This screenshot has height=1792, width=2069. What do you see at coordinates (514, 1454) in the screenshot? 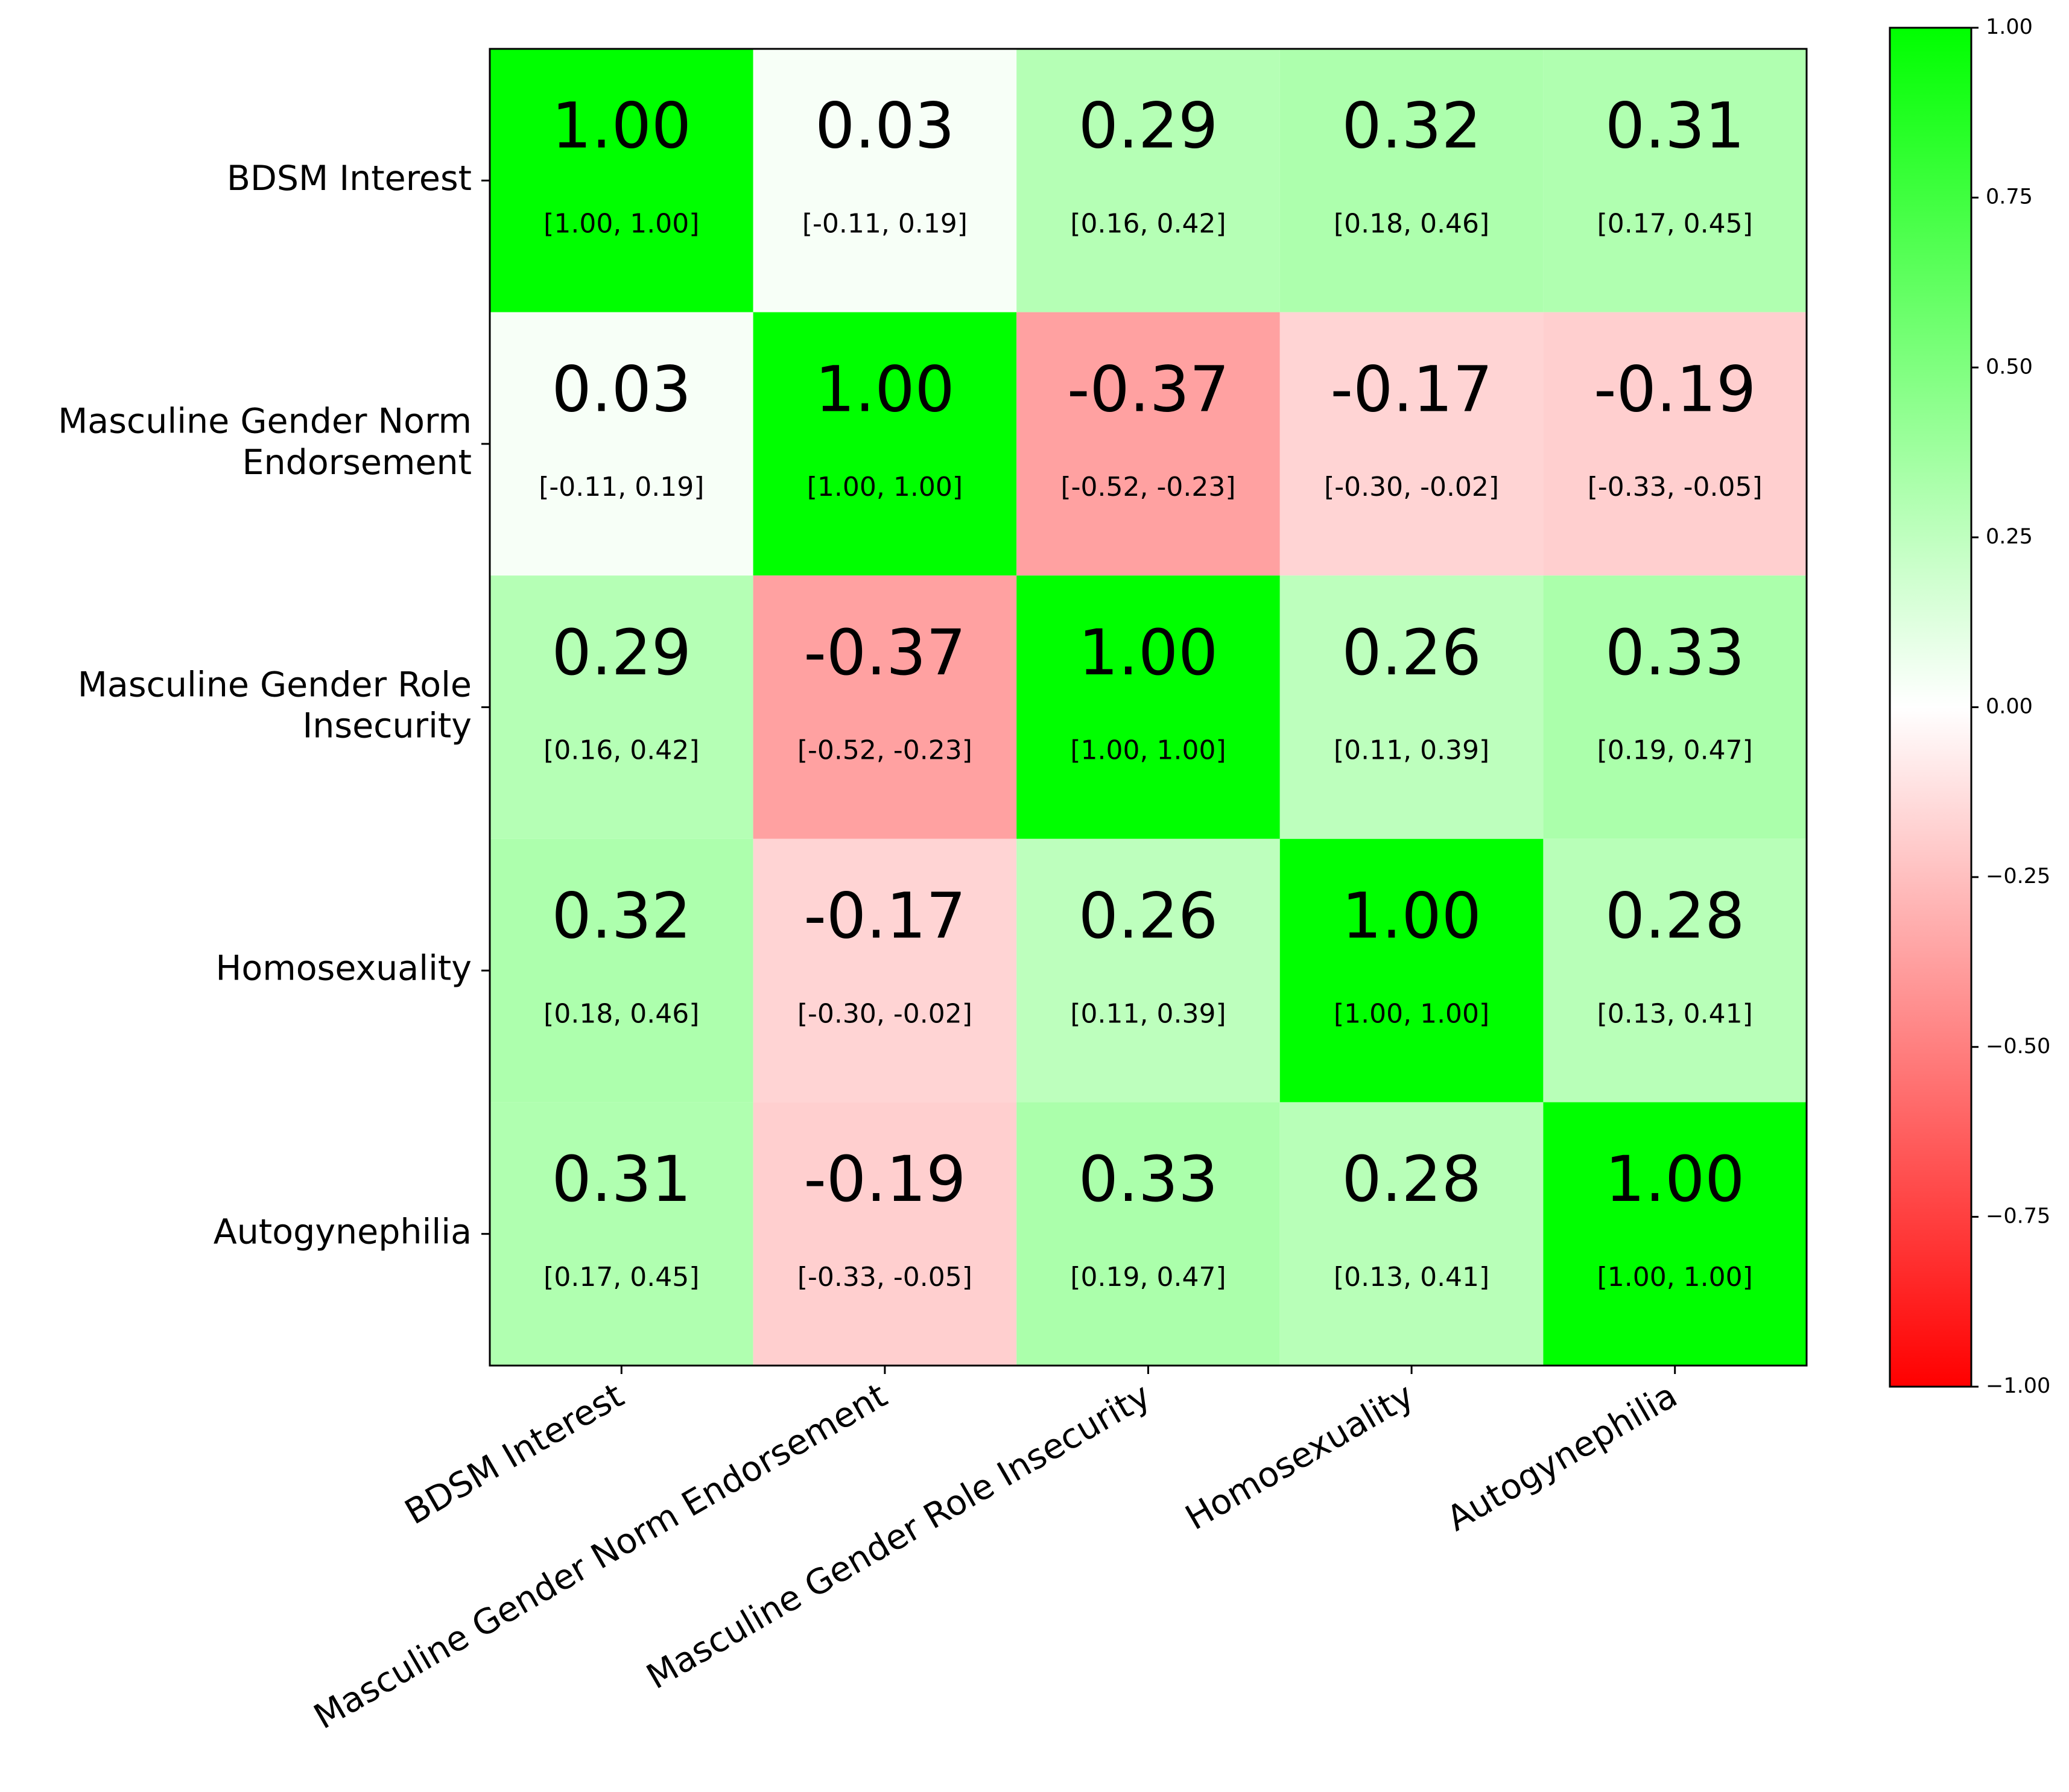
I see `x-tick-label: BDSM Interest` at bounding box center [514, 1454].